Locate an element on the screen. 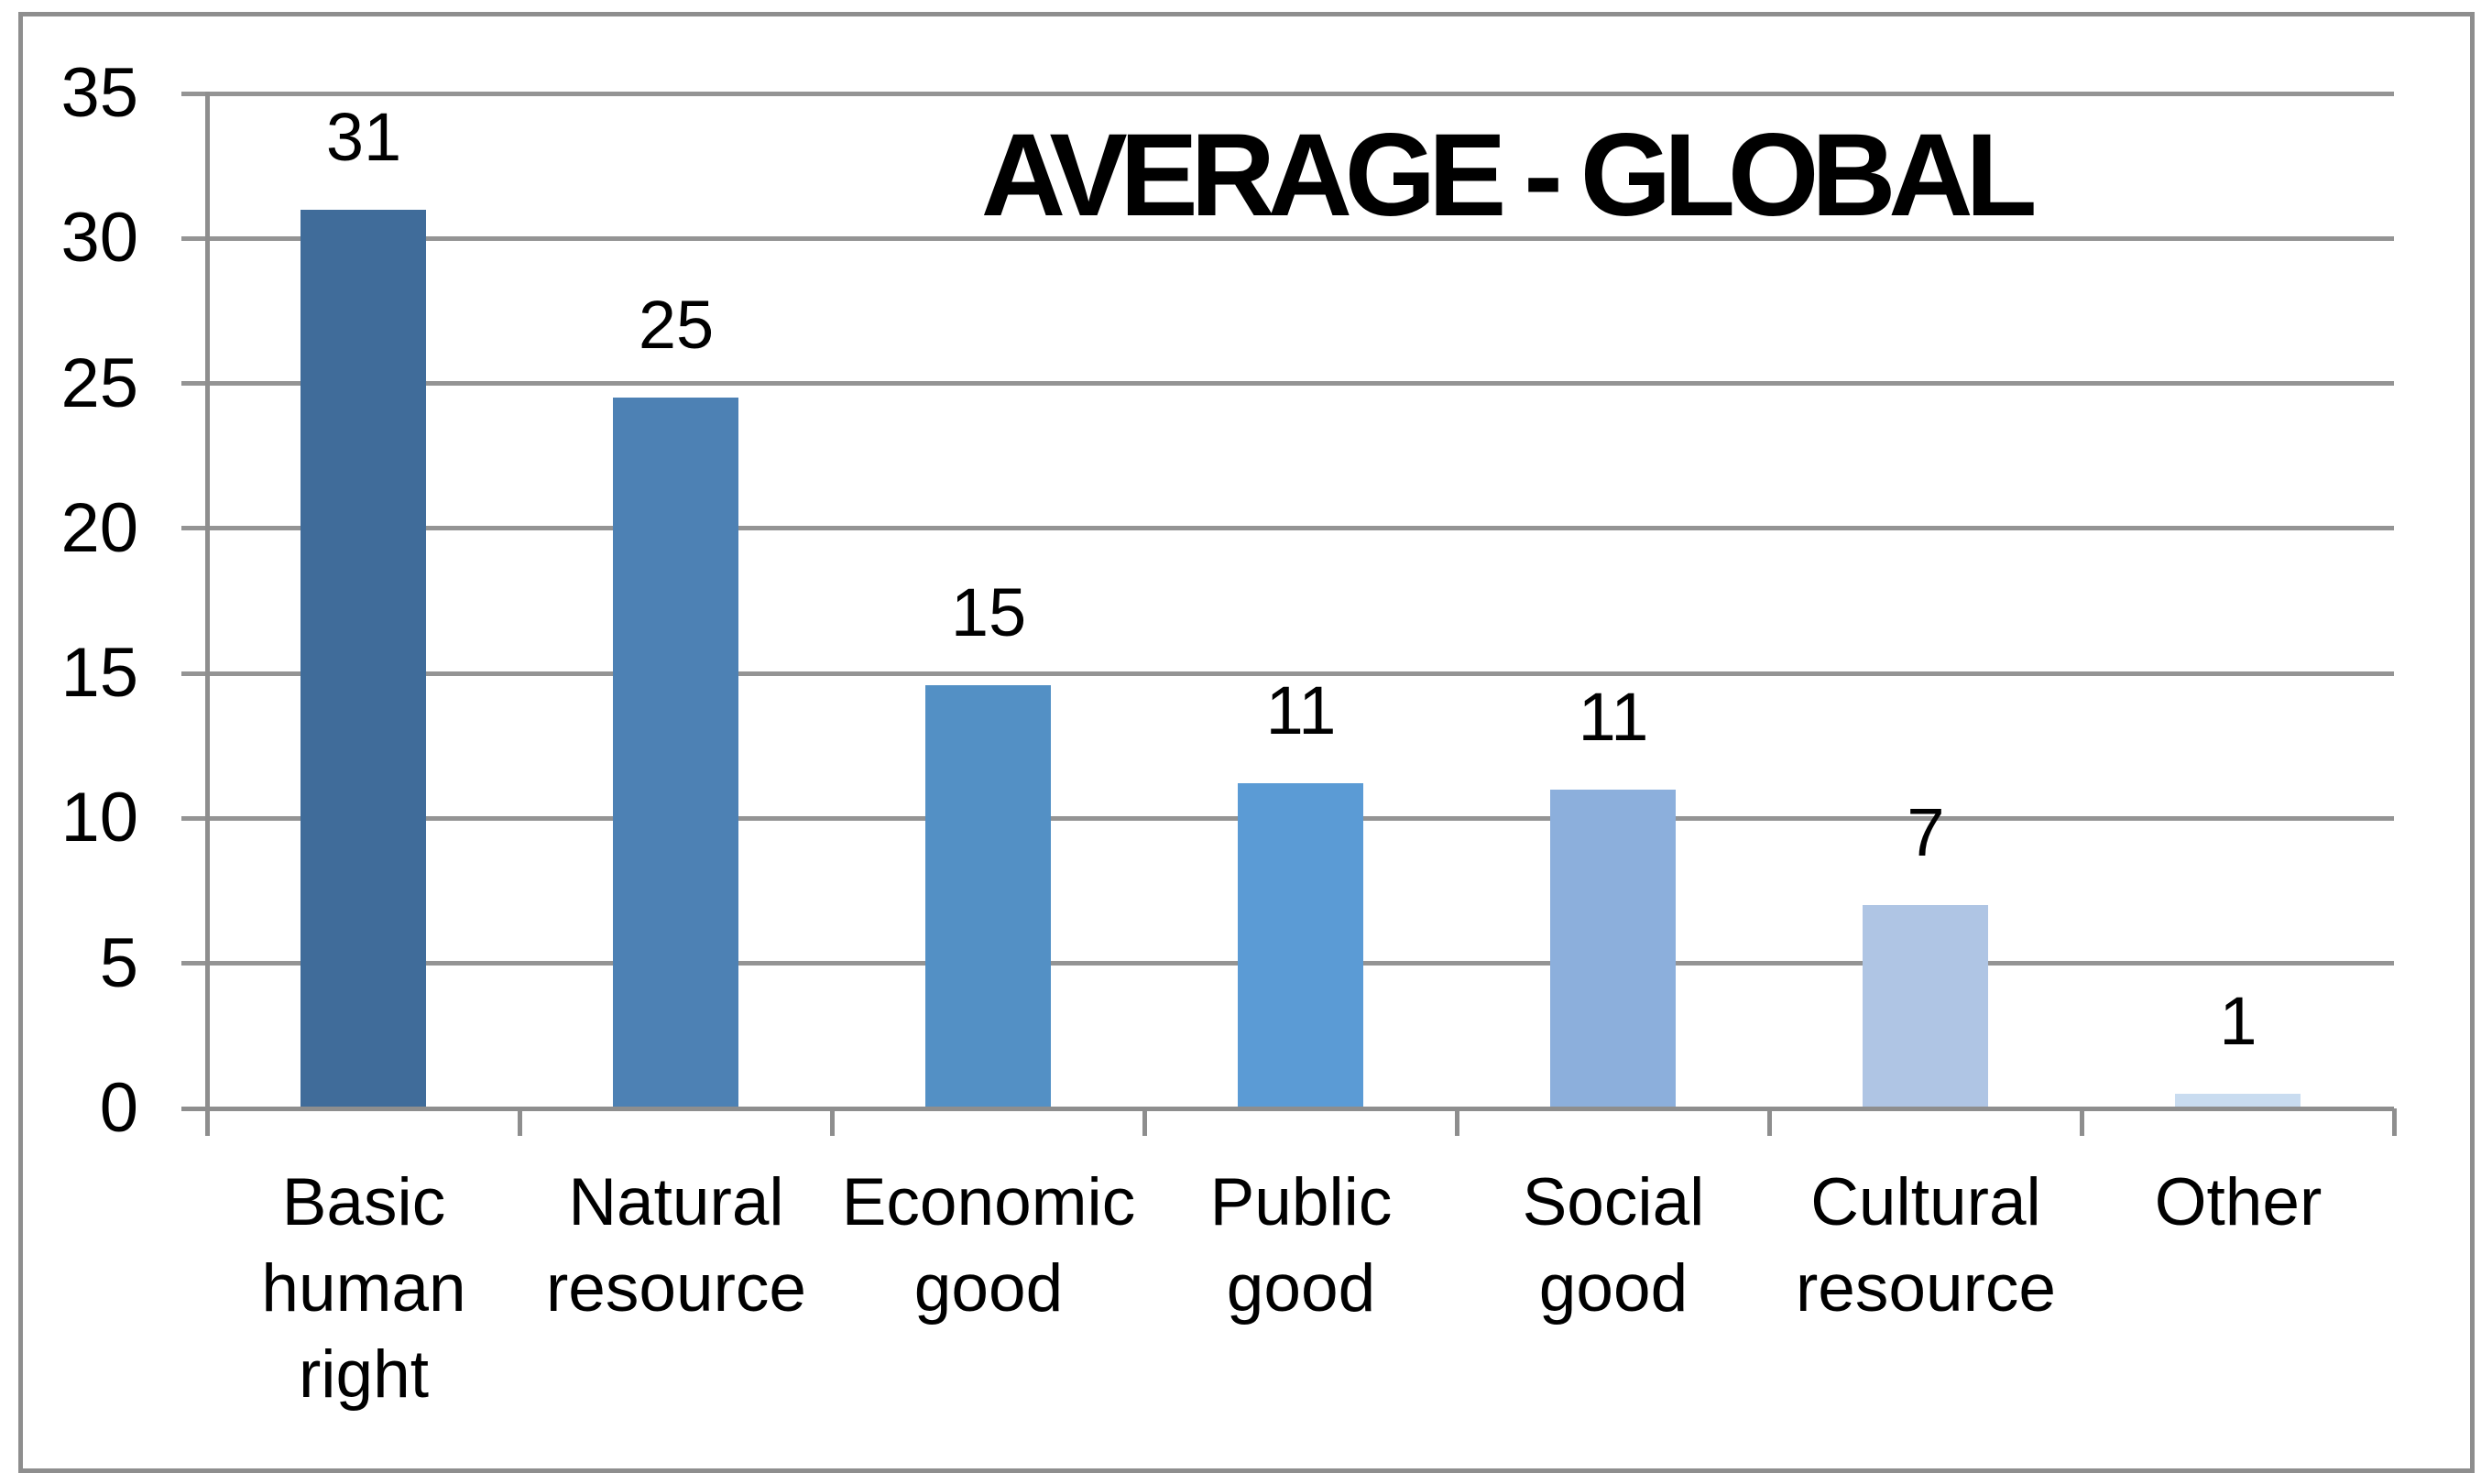 The height and width of the screenshot is (1484, 2492). bar-public-good is located at coordinates (1301, 946).